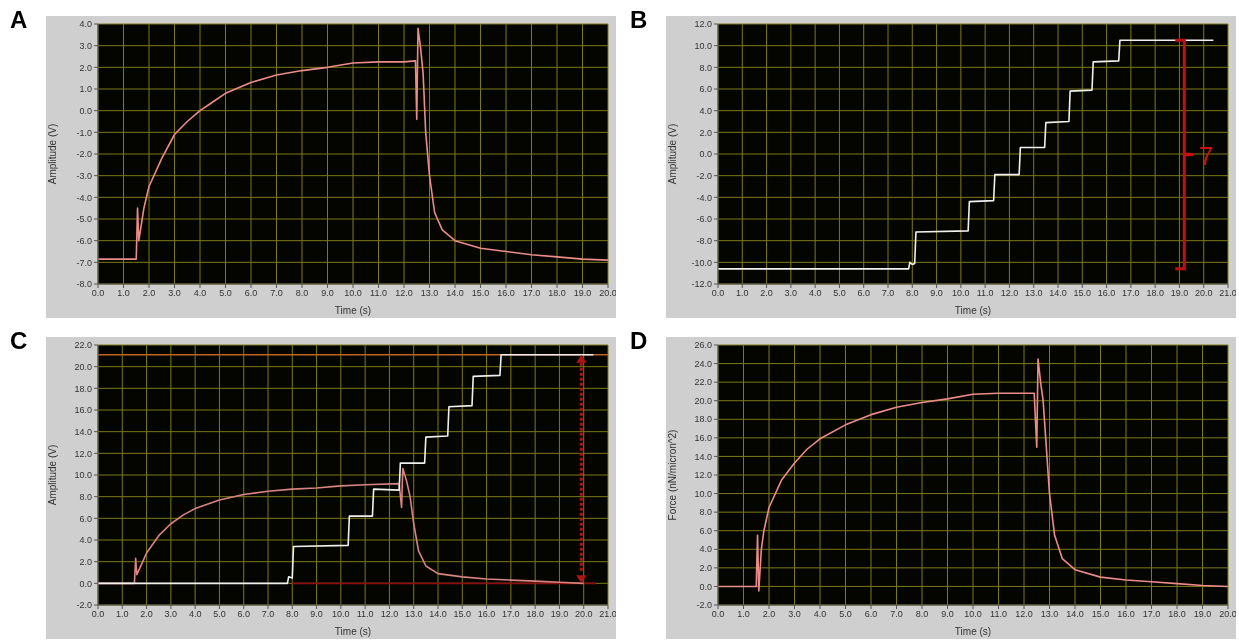  Describe the element at coordinates (84, 219) in the screenshot. I see `y-tick-label: -5.0` at that location.